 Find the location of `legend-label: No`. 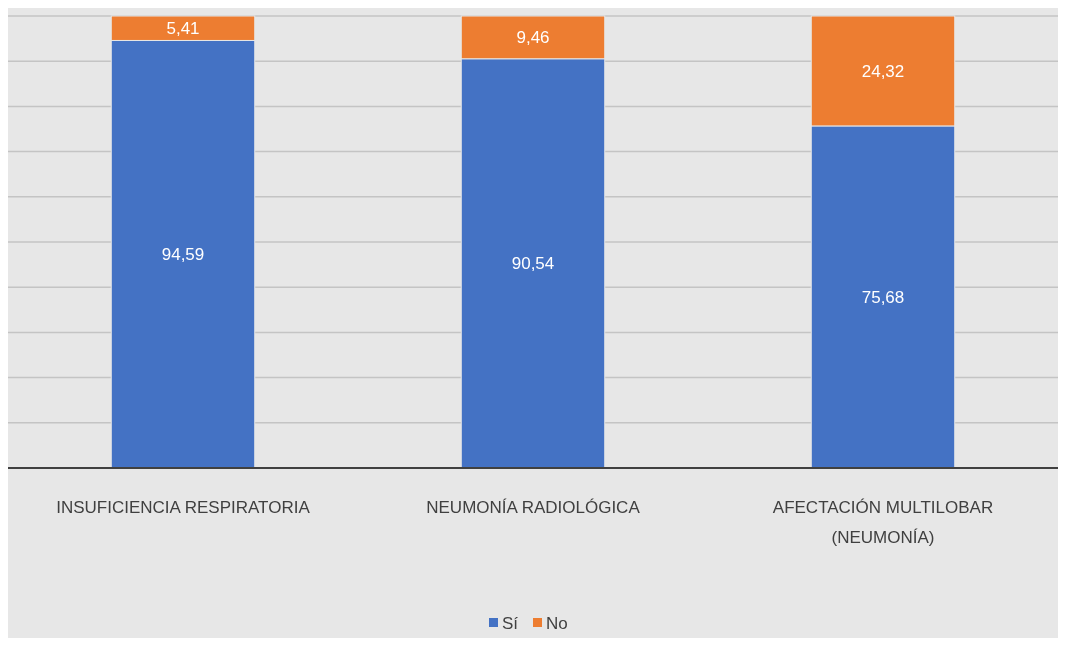

legend-label: No is located at coordinates (557, 623).